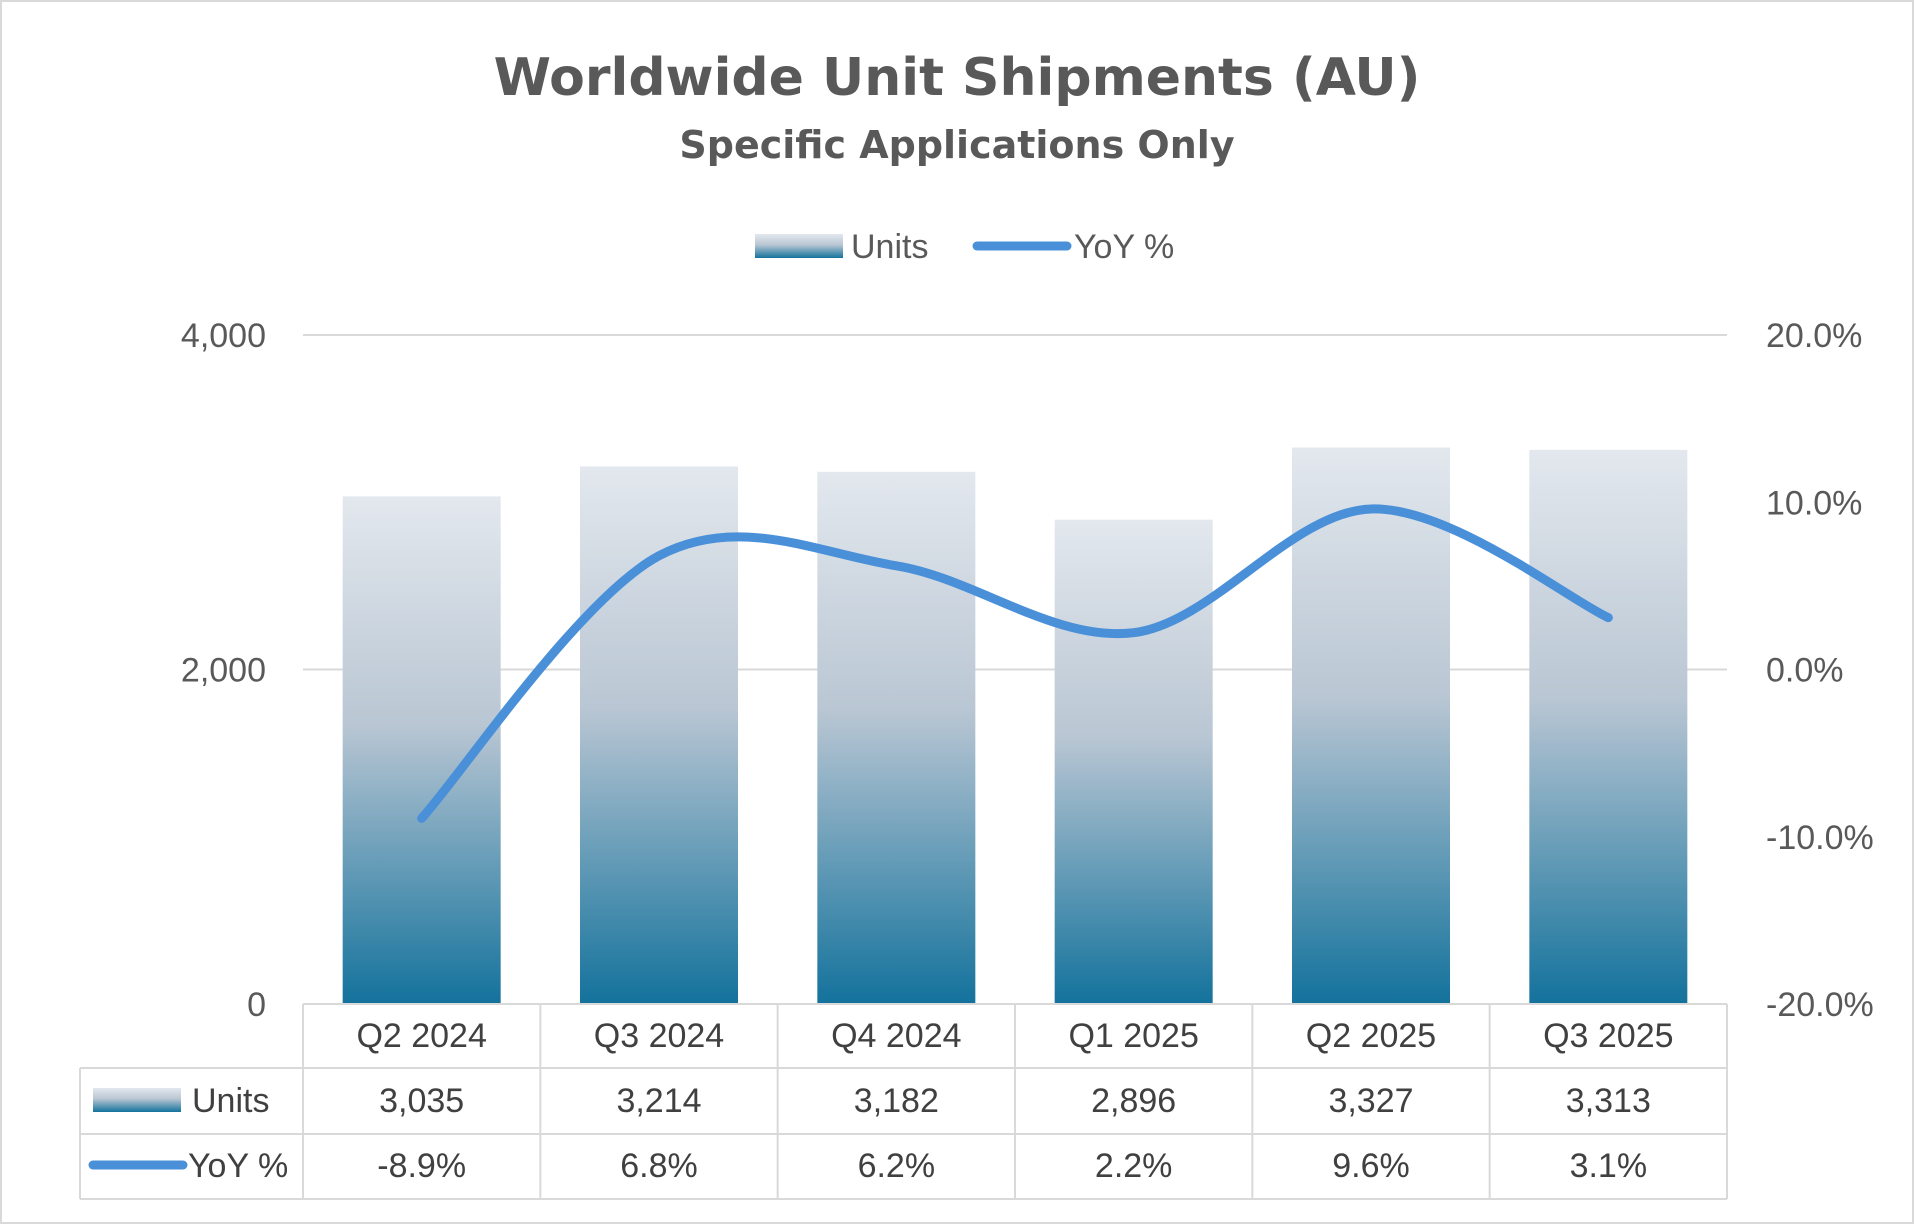  What do you see at coordinates (896, 1101) in the screenshot?
I see `units-value-label: 3,182` at bounding box center [896, 1101].